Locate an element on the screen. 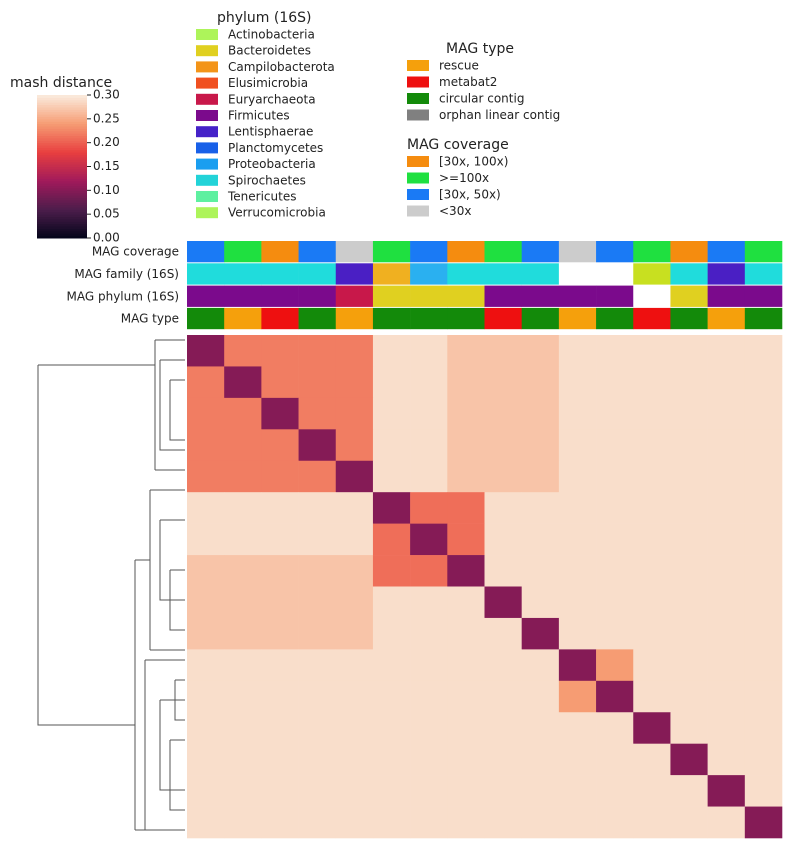 This screenshot has height=846, width=789. dendrogram-branch is located at coordinates (159, 660).